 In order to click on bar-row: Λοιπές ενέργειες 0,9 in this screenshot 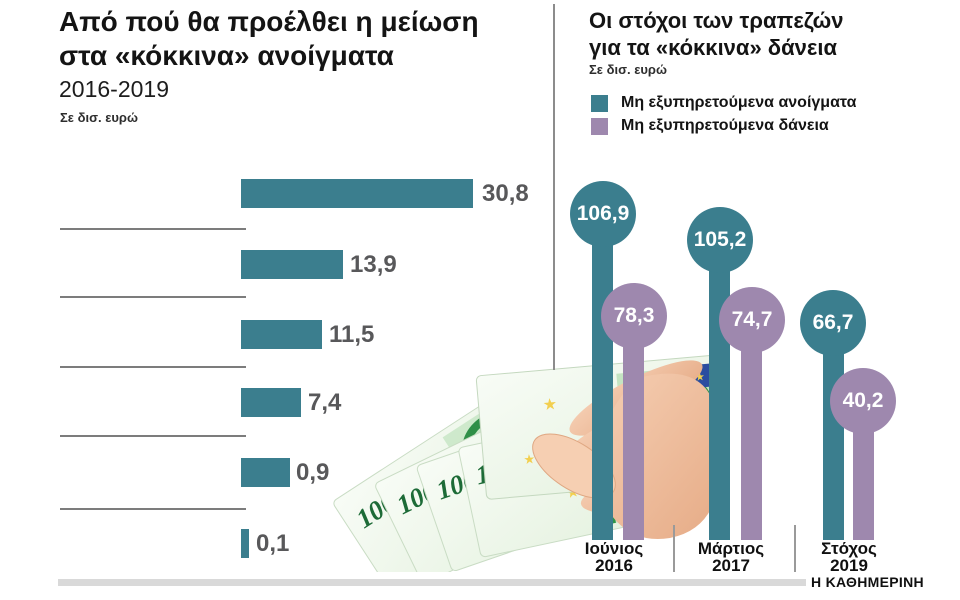, I will do `click(300, 472)`.